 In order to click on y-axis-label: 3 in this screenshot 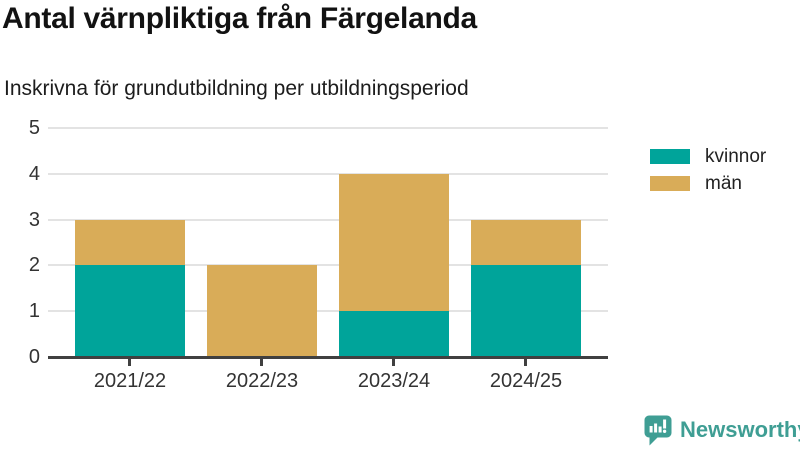, I will do `click(34, 219)`.